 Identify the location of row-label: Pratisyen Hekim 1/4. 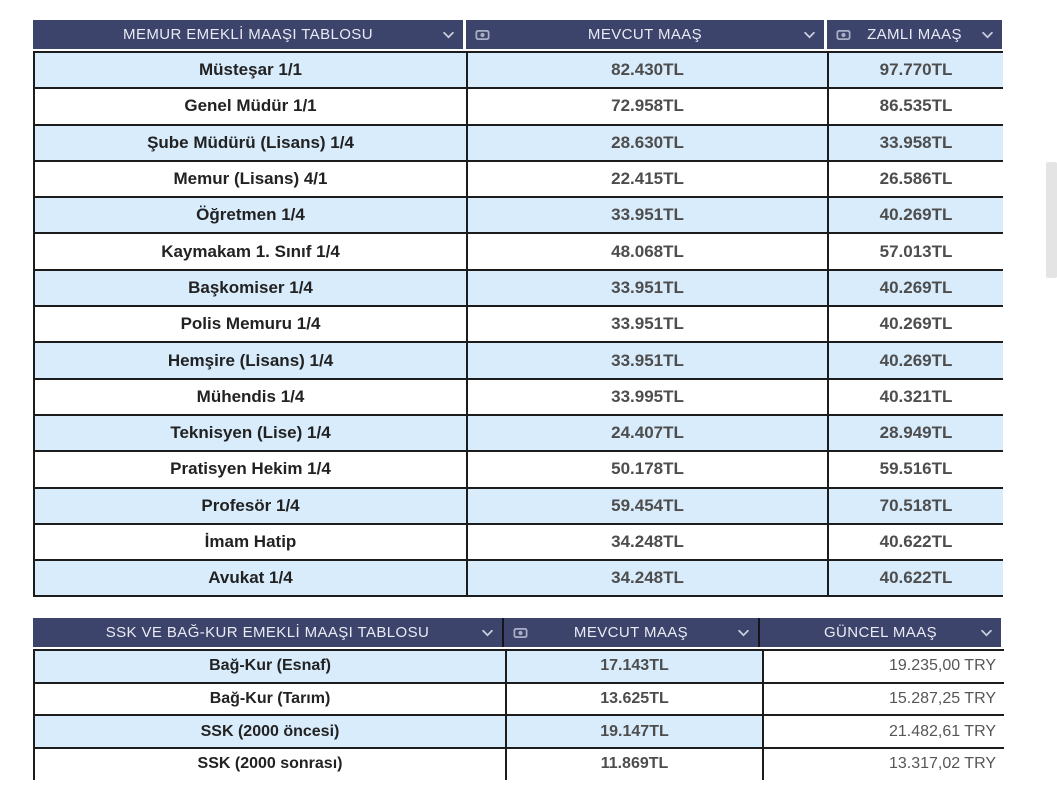
(250, 469).